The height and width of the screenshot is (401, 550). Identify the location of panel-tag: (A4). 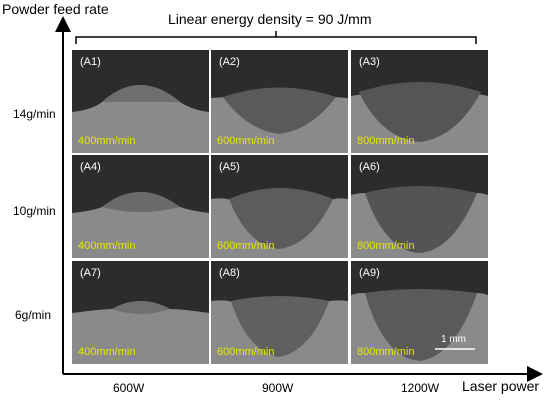
(90, 167).